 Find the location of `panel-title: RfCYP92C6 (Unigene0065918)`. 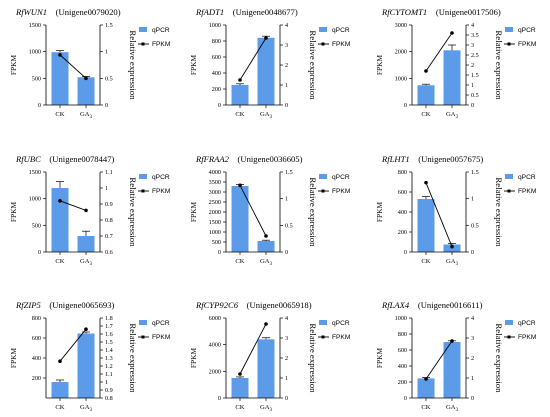

panel-title: RfCYP92C6 (Unigene0065918) is located at coordinates (253, 305).